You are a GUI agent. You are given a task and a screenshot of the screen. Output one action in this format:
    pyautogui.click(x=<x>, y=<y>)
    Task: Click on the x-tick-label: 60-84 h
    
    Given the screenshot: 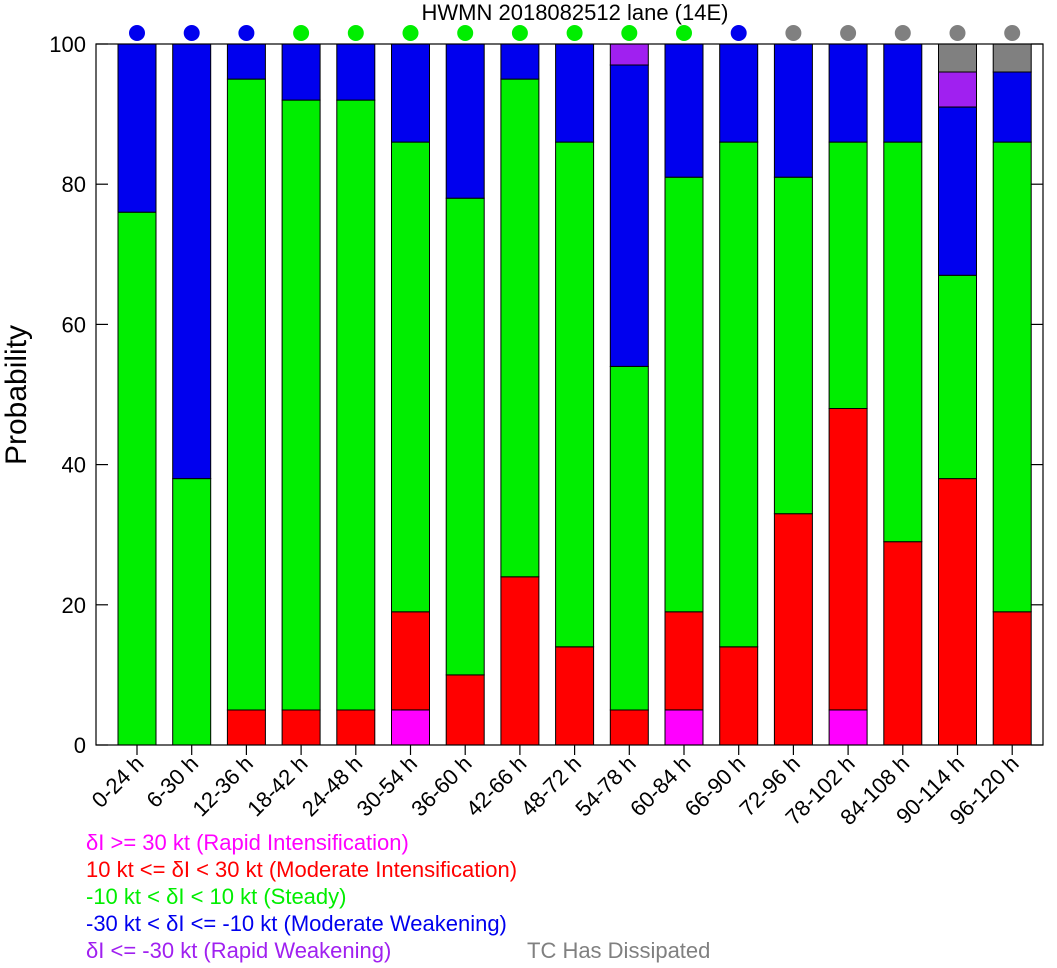 What is the action you would take?
    pyautogui.click(x=660, y=786)
    